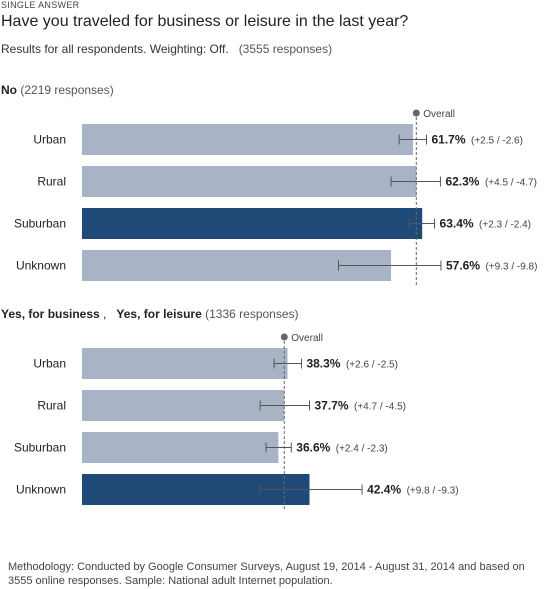  Describe the element at coordinates (457, 224) in the screenshot. I see `value-label: 63.4%` at that location.